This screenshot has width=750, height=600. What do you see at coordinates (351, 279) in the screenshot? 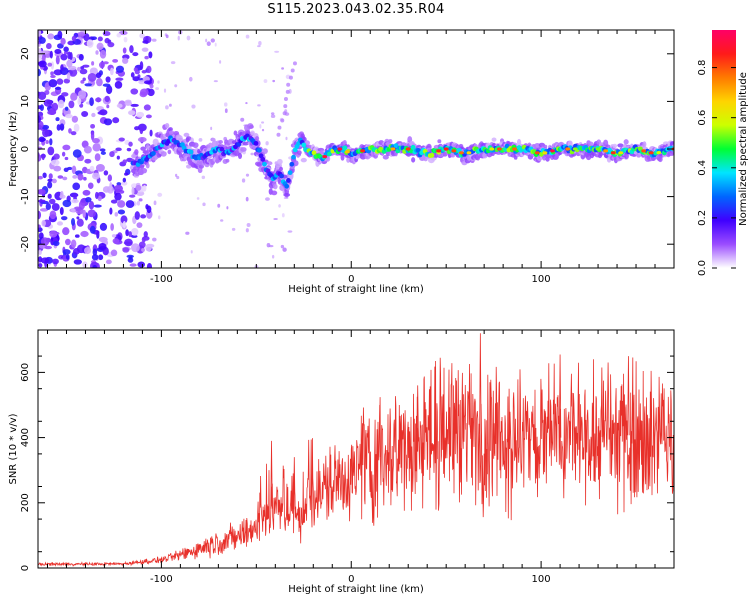
I see `spectrogram-x-tick-label: 0` at bounding box center [351, 279].